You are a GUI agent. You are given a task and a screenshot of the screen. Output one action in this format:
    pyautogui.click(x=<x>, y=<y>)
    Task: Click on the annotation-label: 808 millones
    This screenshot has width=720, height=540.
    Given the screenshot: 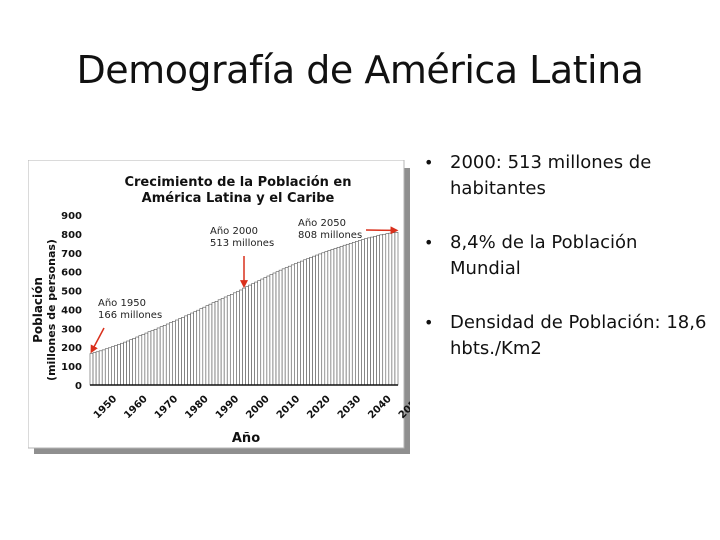 What is the action you would take?
    pyautogui.click(x=330, y=235)
    